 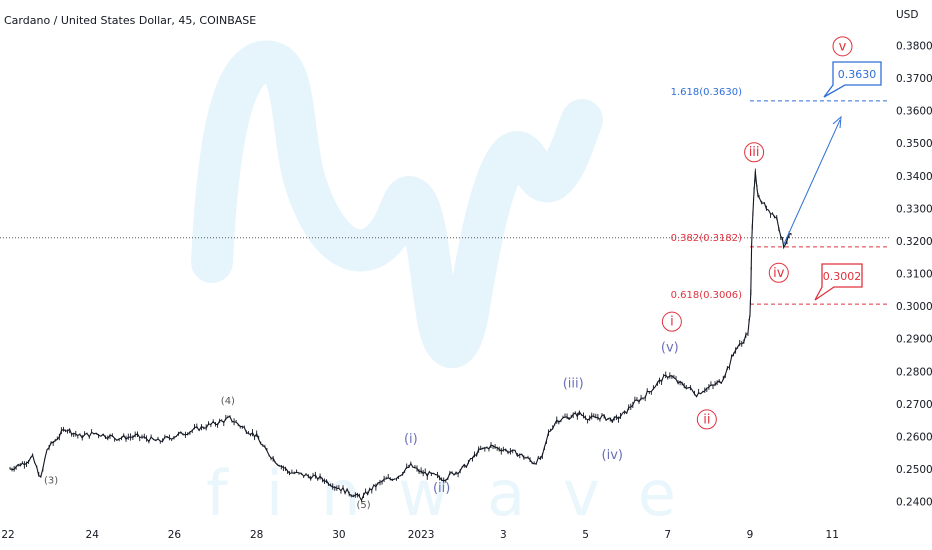 What do you see at coordinates (914, 144) in the screenshot?
I see `y-tick-label: 0.3500` at bounding box center [914, 144].